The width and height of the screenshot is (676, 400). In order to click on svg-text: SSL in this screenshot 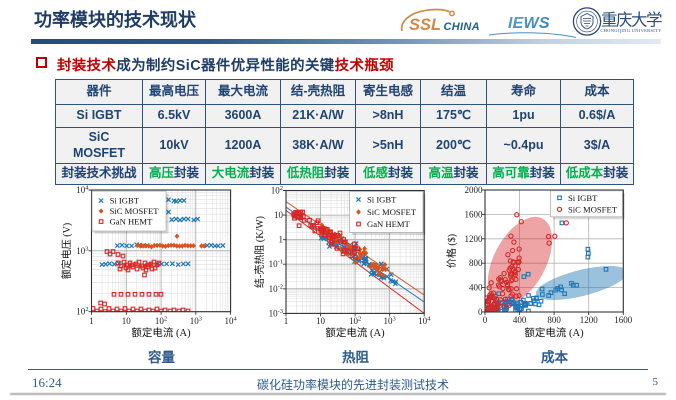, I will do `click(425, 25)`.